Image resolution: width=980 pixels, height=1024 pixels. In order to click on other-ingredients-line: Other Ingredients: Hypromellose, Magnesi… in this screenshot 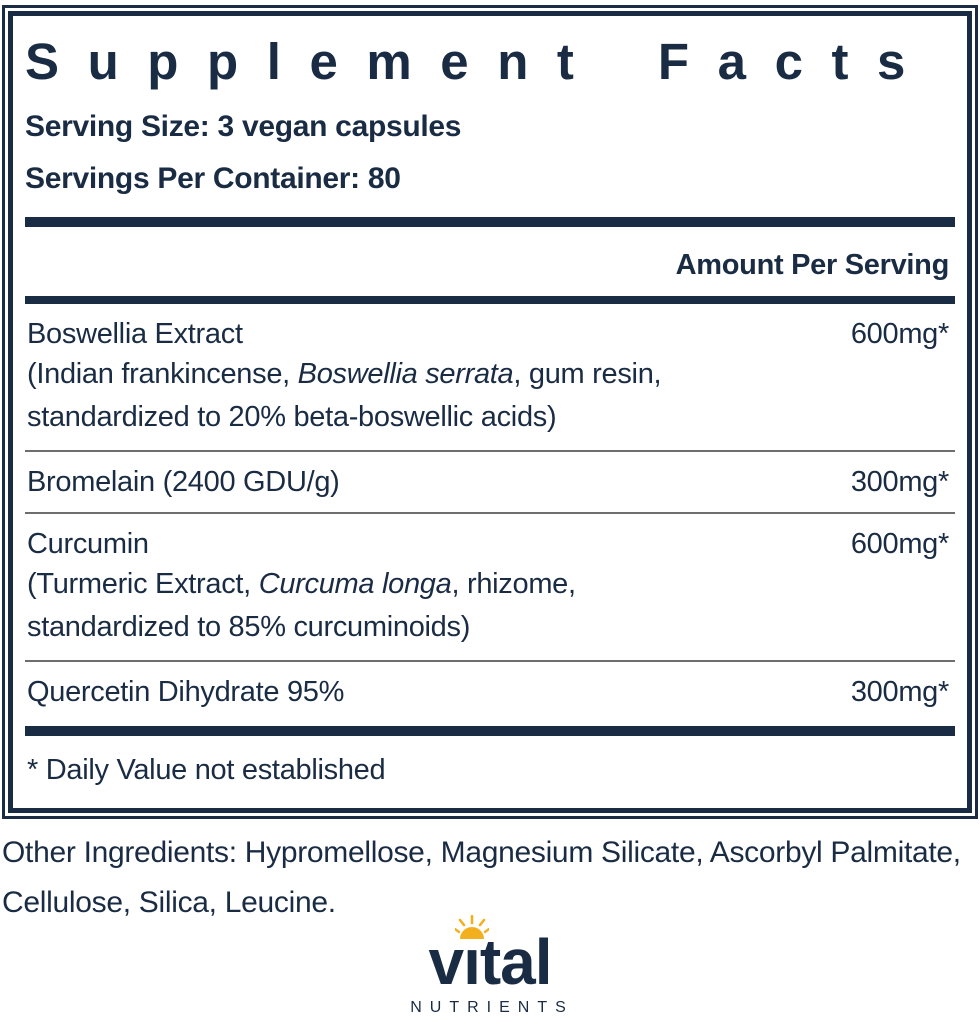, I will do `click(481, 852)`.